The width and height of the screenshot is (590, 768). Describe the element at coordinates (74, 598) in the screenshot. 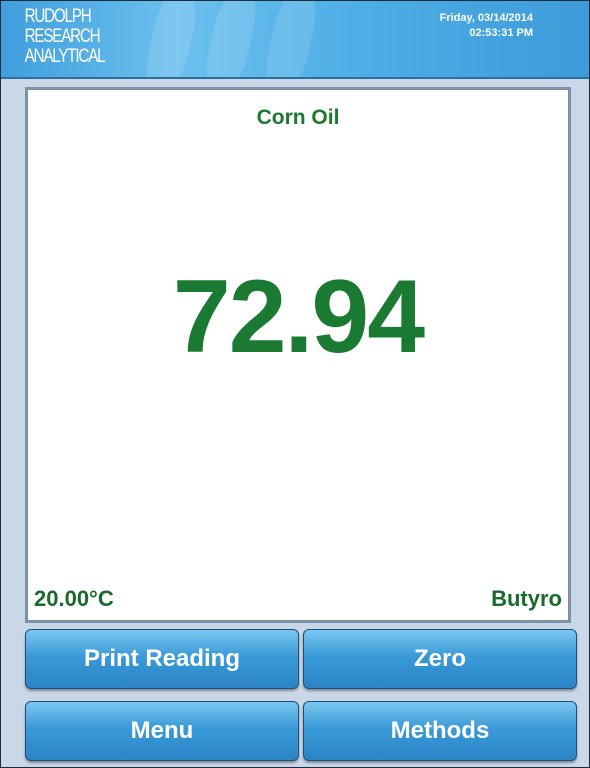

I see `temperature: 20.00°C` at that location.